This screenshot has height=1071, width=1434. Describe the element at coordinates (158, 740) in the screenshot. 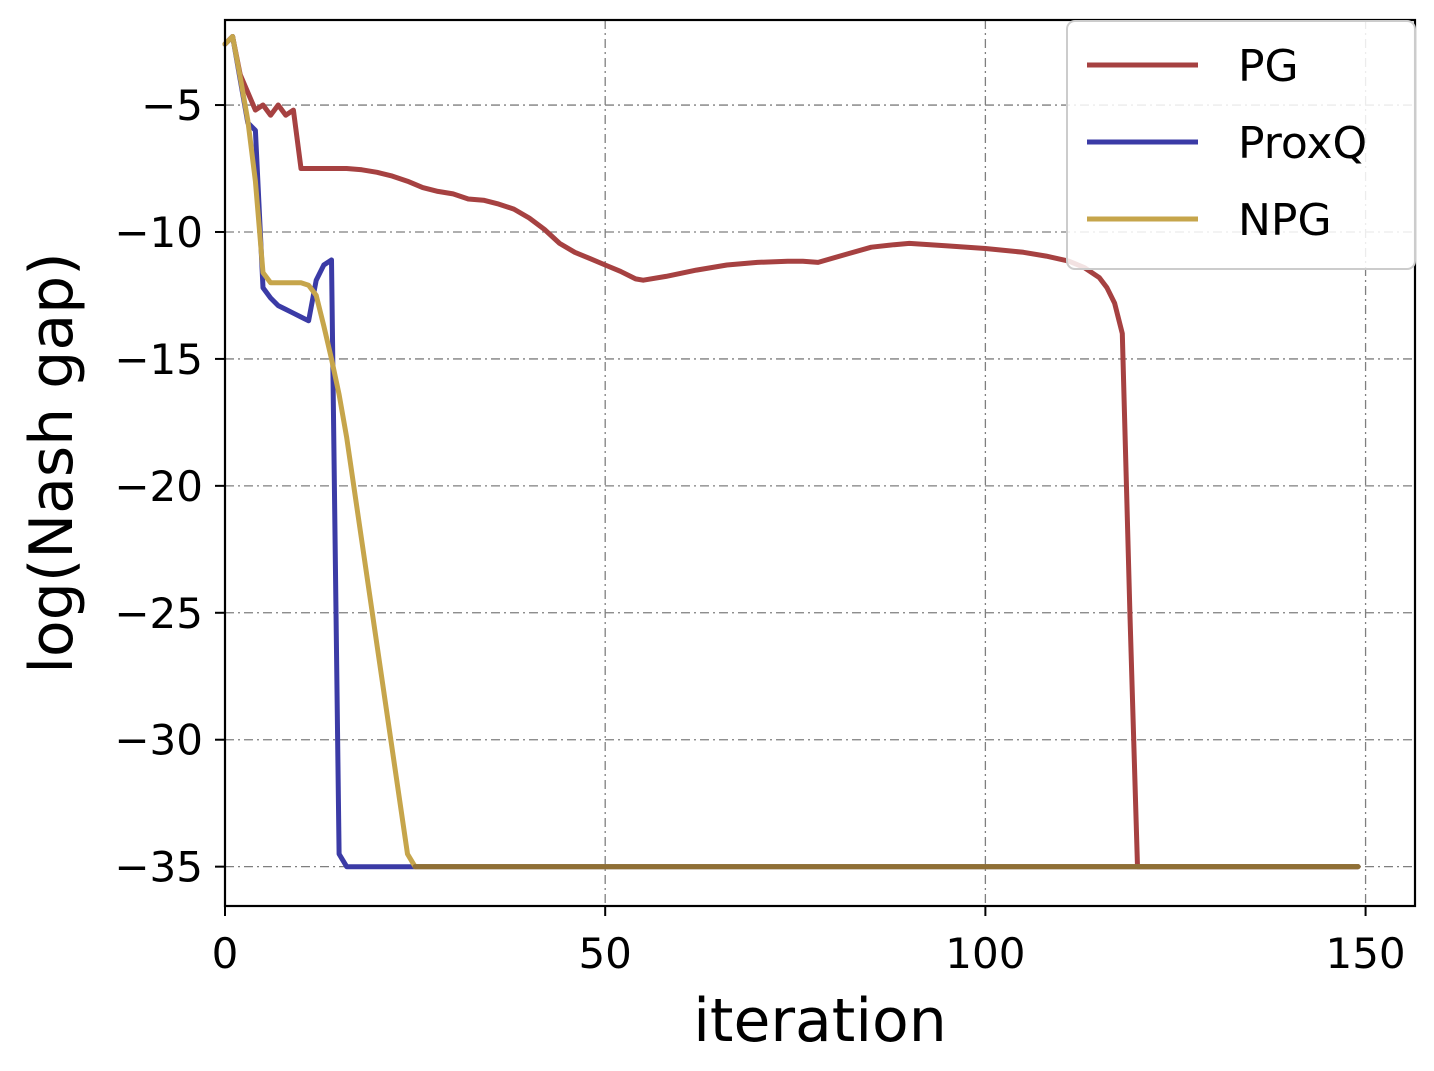

I see `y-tick-label: −30` at that location.